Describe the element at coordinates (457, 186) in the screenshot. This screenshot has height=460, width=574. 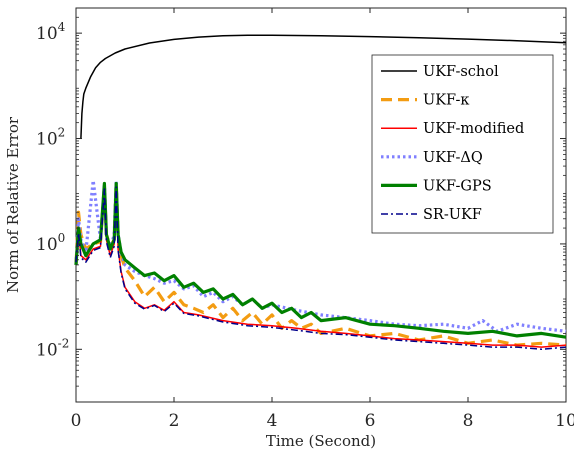
I see `legend-label-4: UKF-GPS` at that location.